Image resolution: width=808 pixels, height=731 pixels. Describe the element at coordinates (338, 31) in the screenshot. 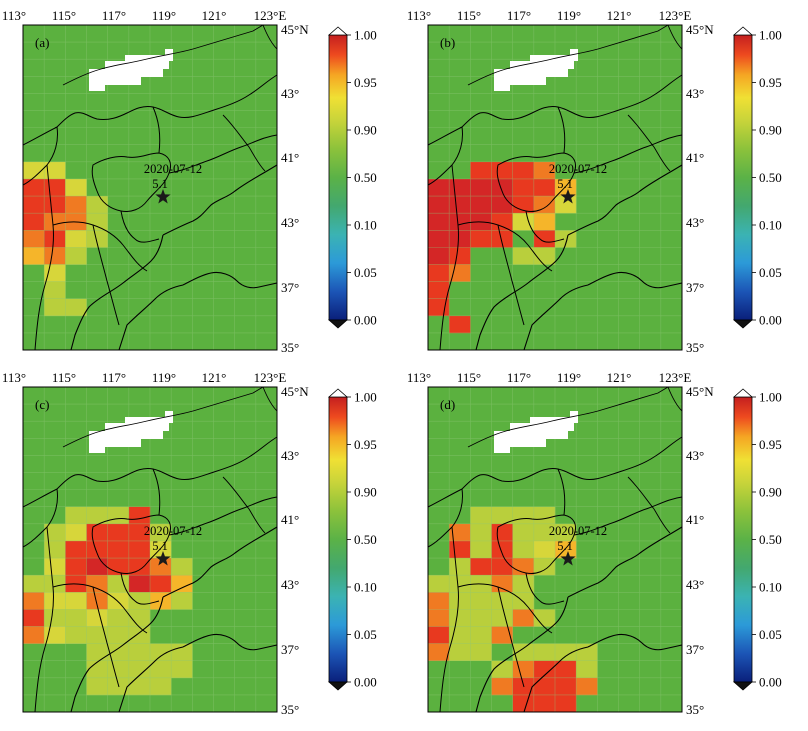

I see `colorbar-top-cap` at that location.